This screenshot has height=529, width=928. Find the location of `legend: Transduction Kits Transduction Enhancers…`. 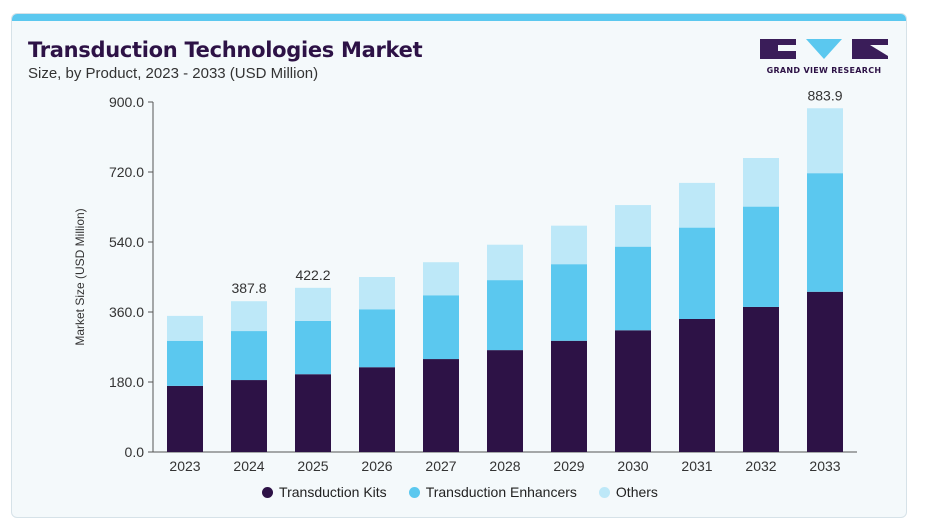

legend: Transduction Kits Transduction Enhancers… is located at coordinates (459, 492).